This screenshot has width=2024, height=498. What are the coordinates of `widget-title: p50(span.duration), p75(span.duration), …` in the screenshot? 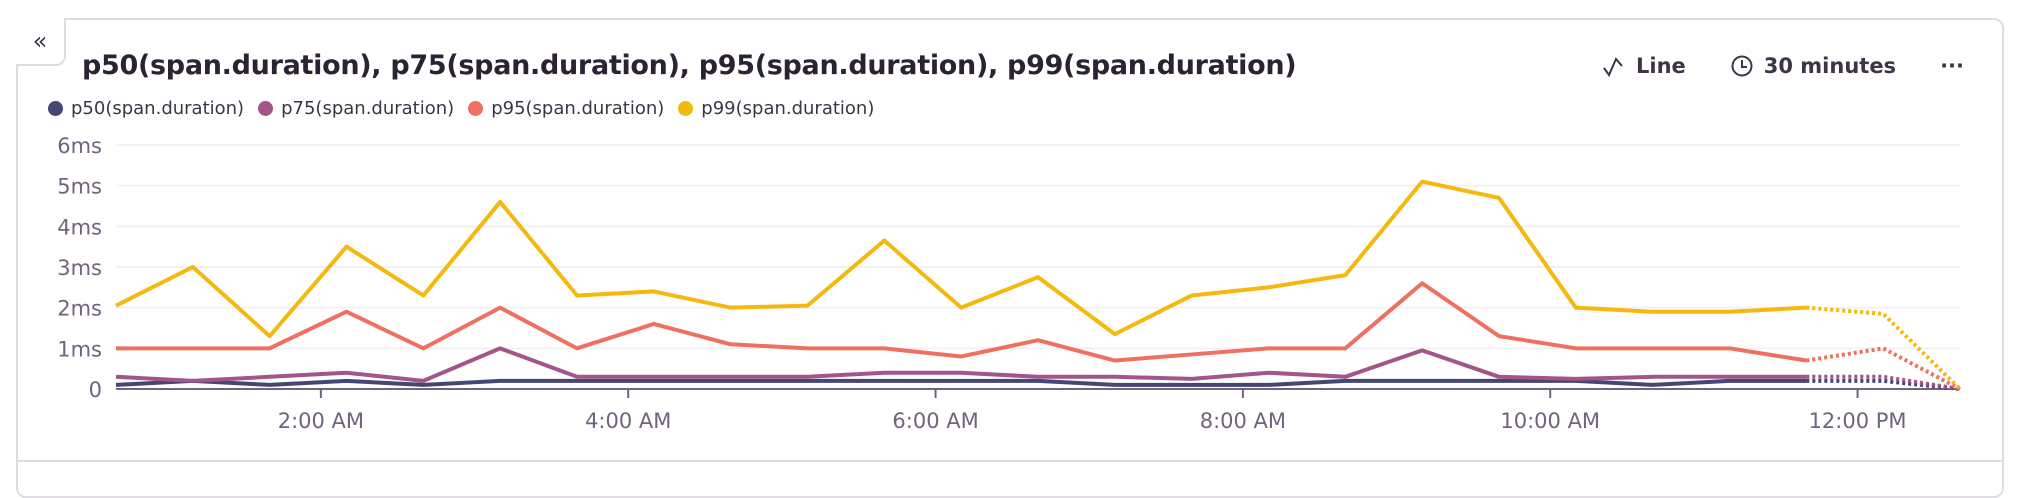 It's located at (689, 65).